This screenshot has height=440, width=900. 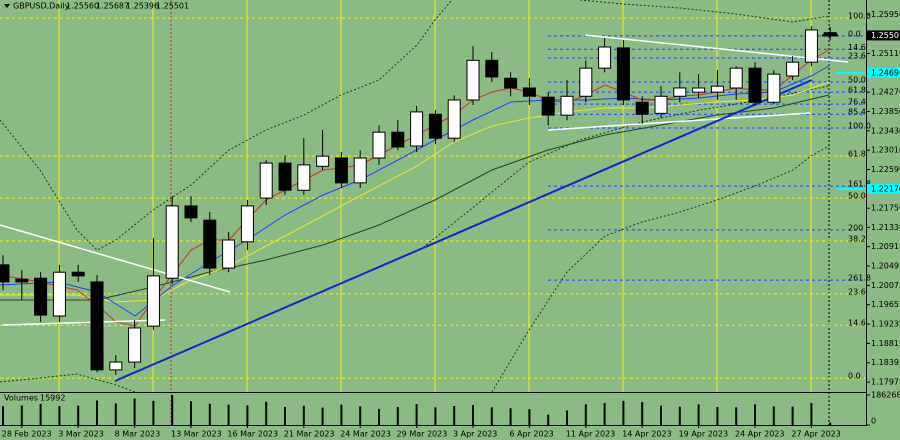 I want to click on low-price: 1.25396, so click(x=142, y=6).